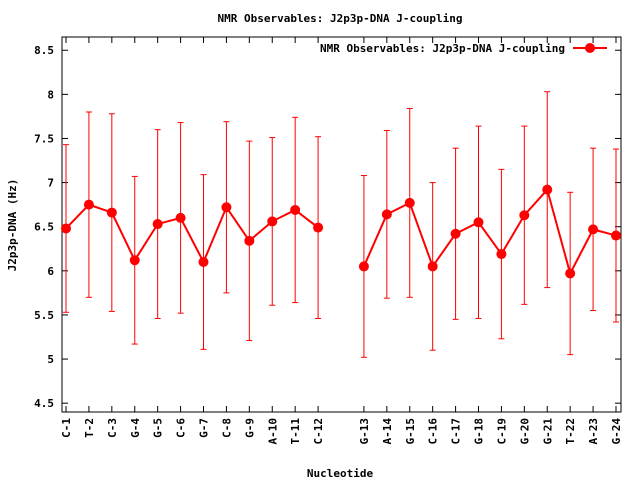 This screenshot has width=640, height=480. Describe the element at coordinates (50, 94) in the screenshot. I see `y-tick-label: 8` at that location.